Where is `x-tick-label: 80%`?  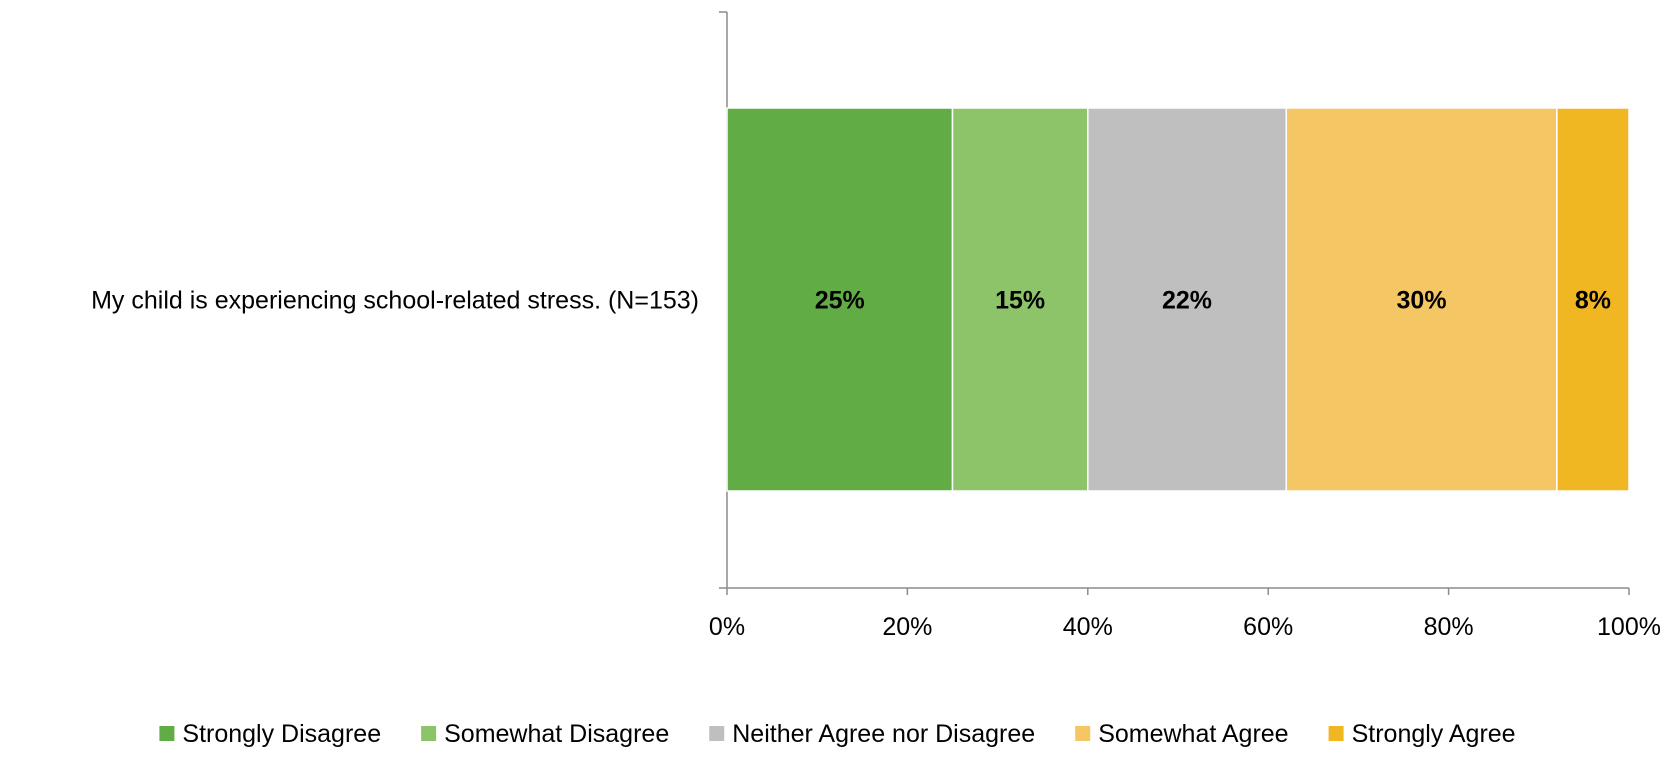 x-tick-label: 80% is located at coordinates (1449, 627).